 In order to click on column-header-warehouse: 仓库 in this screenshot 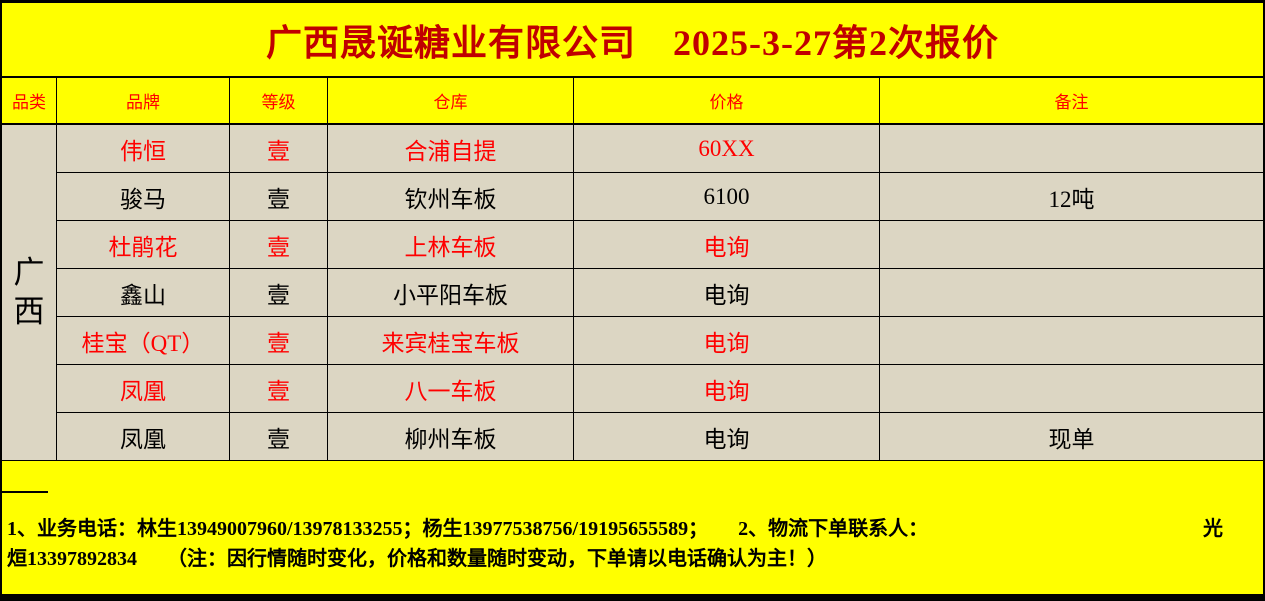, I will do `click(451, 101)`.